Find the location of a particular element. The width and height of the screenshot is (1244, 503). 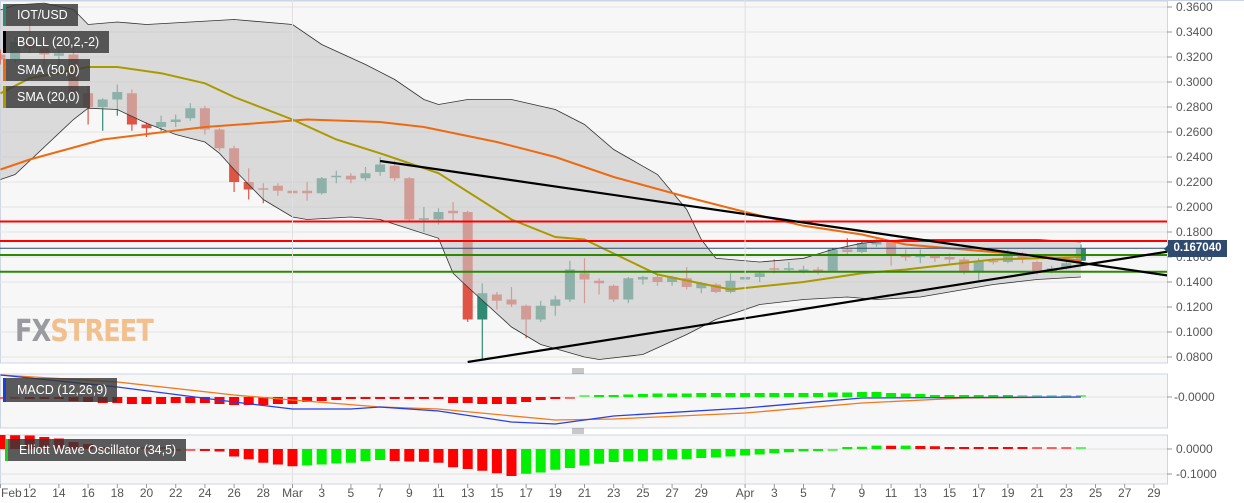

x-tick-label: 3 is located at coordinates (774, 493).